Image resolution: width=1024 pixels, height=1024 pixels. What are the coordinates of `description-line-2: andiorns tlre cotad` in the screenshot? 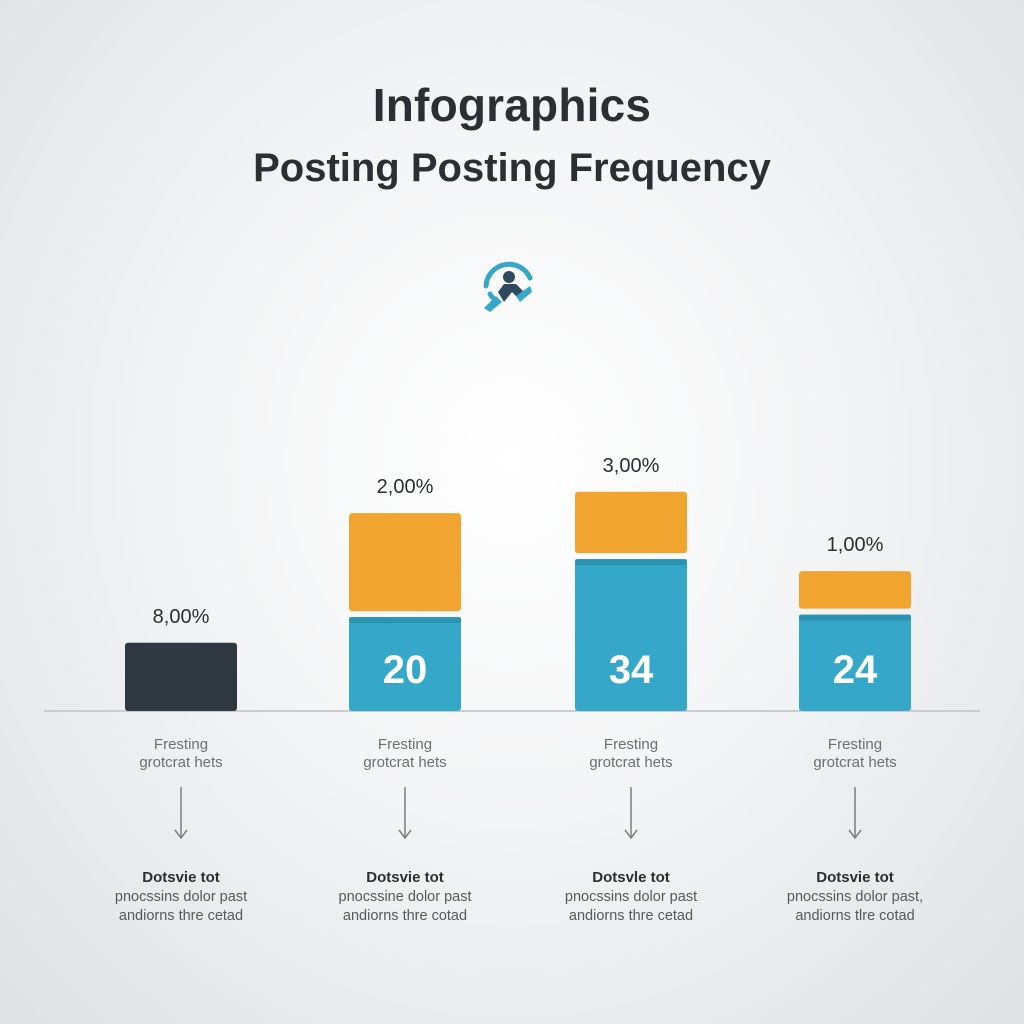 It's located at (855, 916).